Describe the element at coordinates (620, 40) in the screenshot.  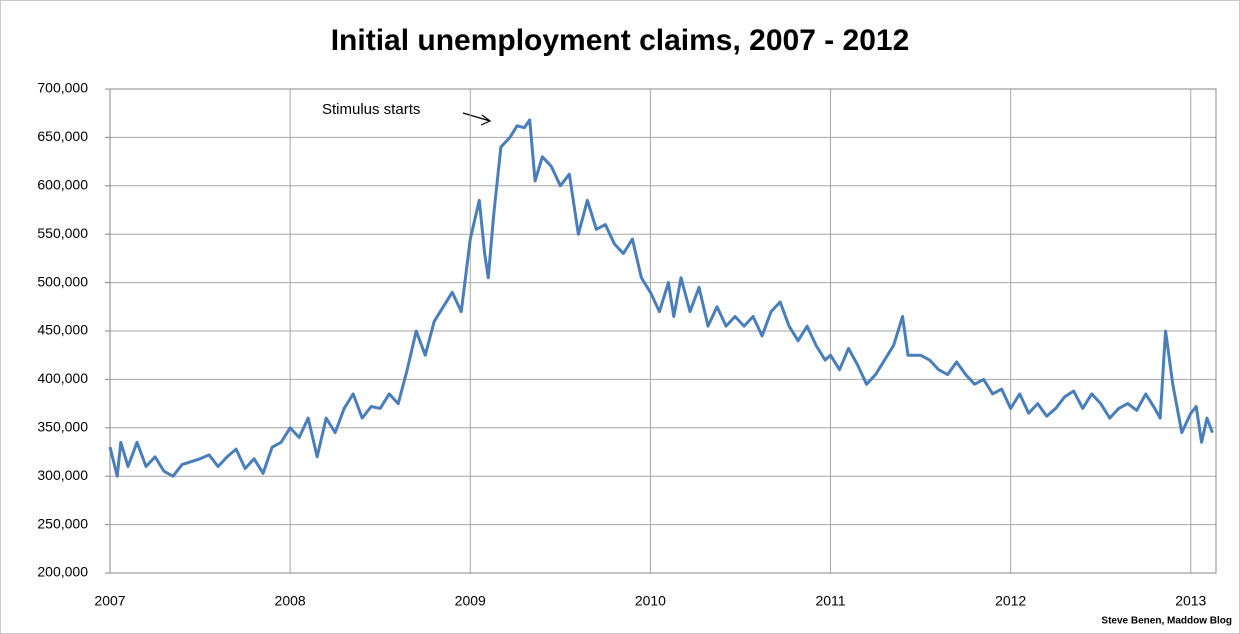
I see `chart-title: Initial unemployment claims, 2007 - 2012` at that location.